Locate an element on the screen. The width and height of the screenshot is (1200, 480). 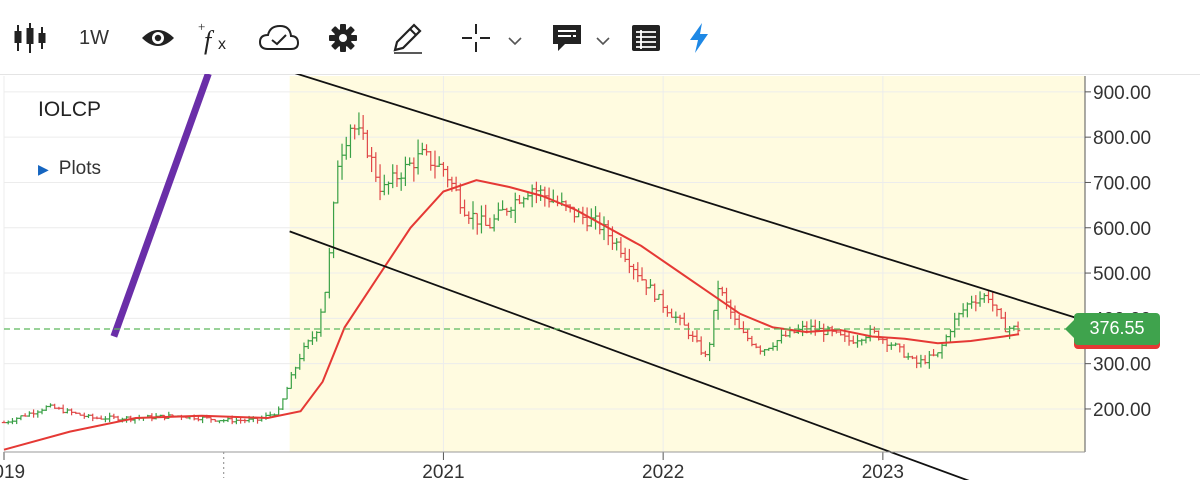
y-tick-label: 800.00 is located at coordinates (1122, 138).